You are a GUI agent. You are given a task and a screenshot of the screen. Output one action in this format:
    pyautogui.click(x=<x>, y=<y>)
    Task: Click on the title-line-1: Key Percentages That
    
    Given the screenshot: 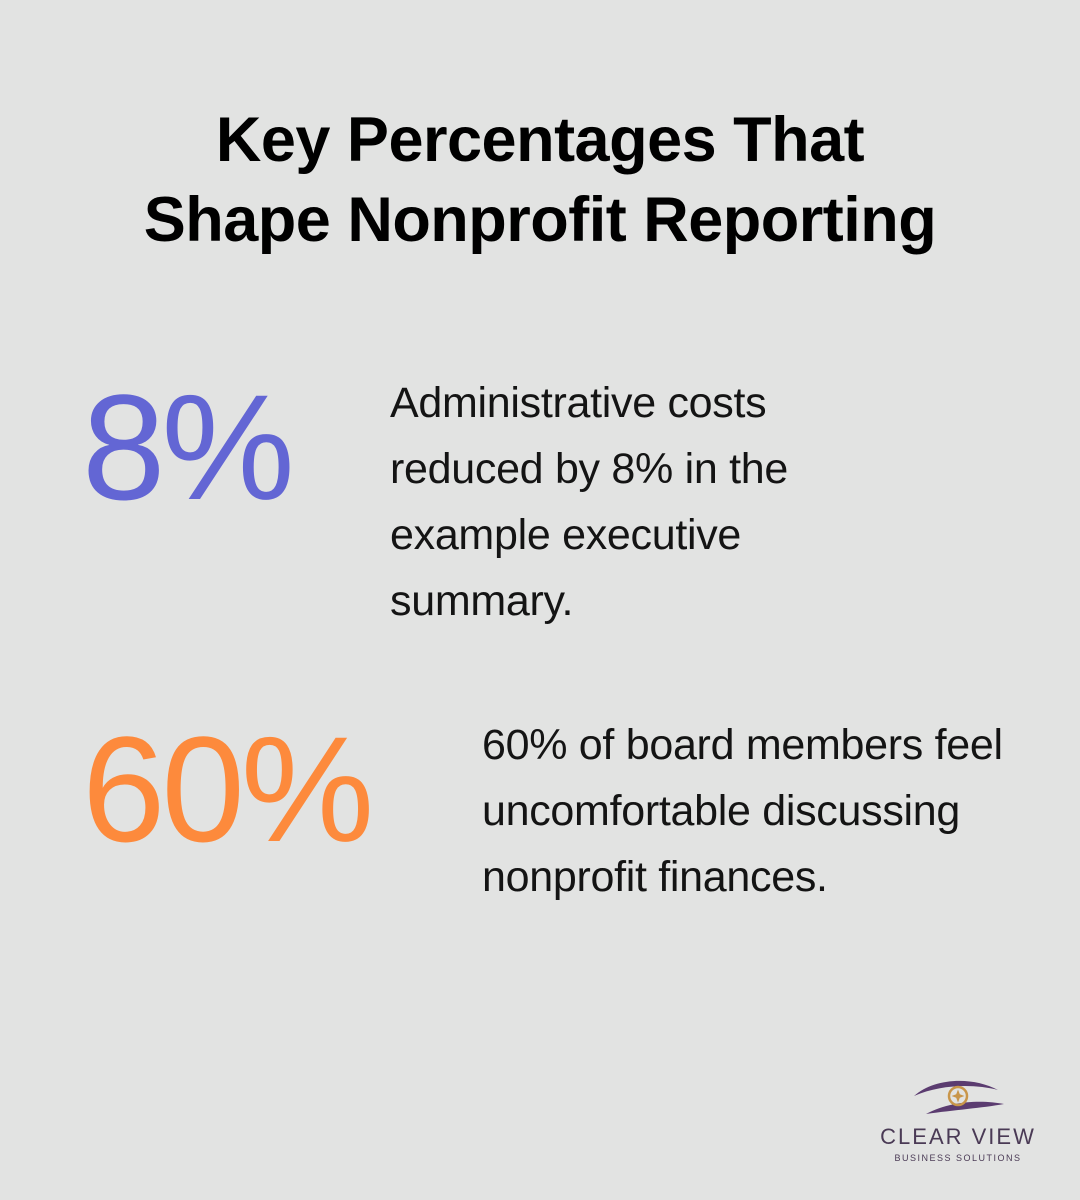 What is the action you would take?
    pyautogui.click(x=540, y=140)
    